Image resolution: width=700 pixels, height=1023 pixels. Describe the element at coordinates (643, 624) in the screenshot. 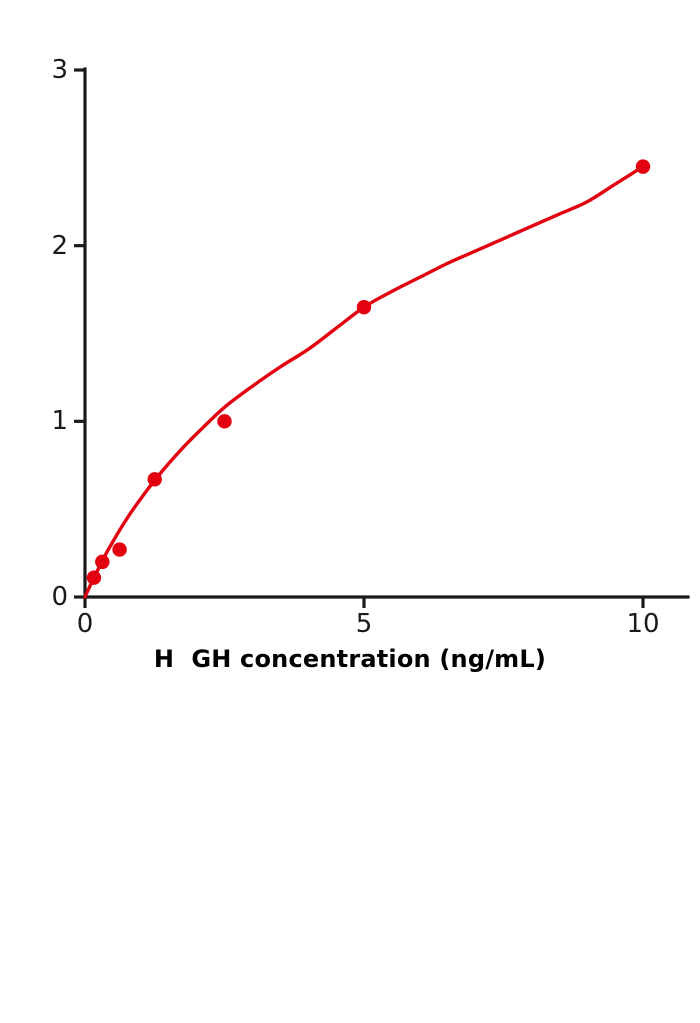

I see `x-tick-label: 10` at that location.